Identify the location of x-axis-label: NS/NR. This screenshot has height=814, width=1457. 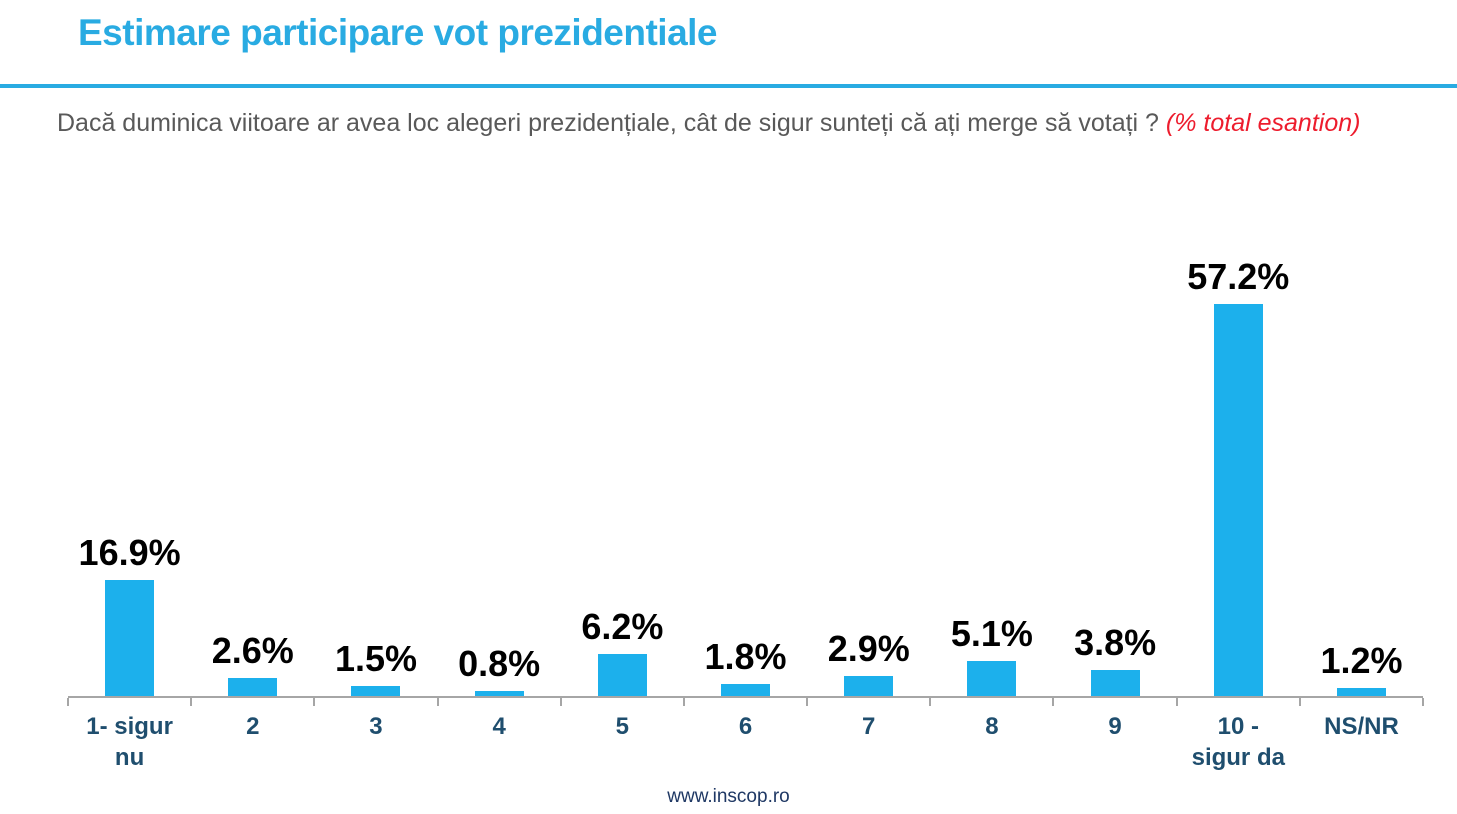
(1361, 726).